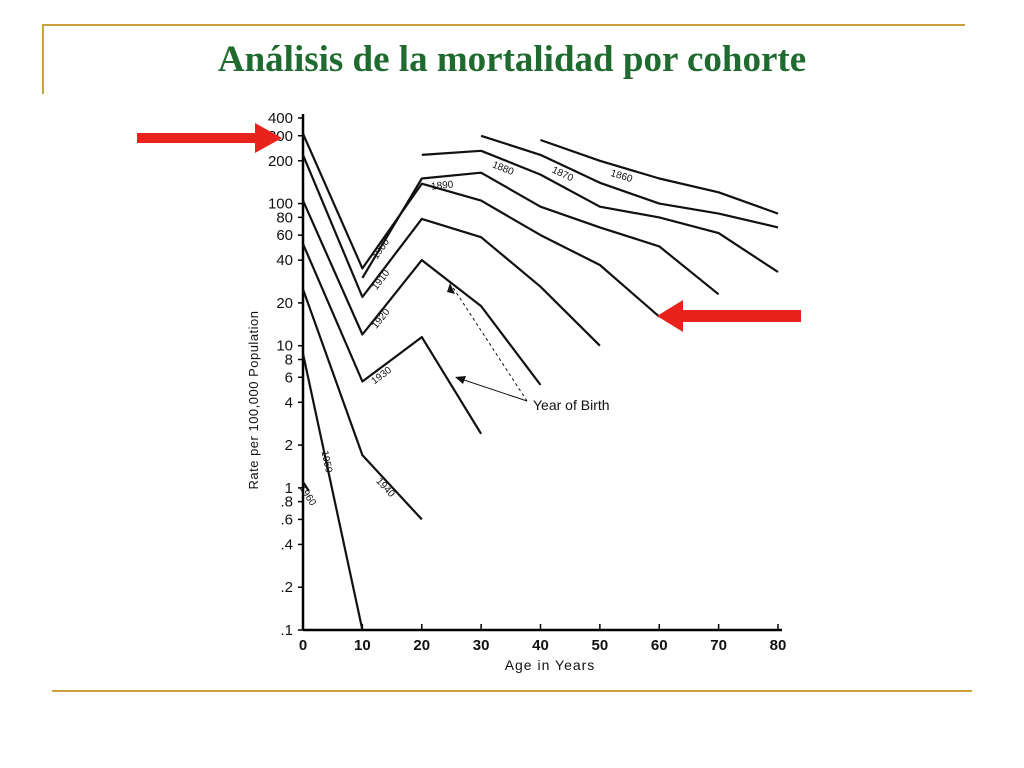 The image size is (1024, 768). I want to click on y-axis-label: Rate per 100,000 Population, so click(253, 399).